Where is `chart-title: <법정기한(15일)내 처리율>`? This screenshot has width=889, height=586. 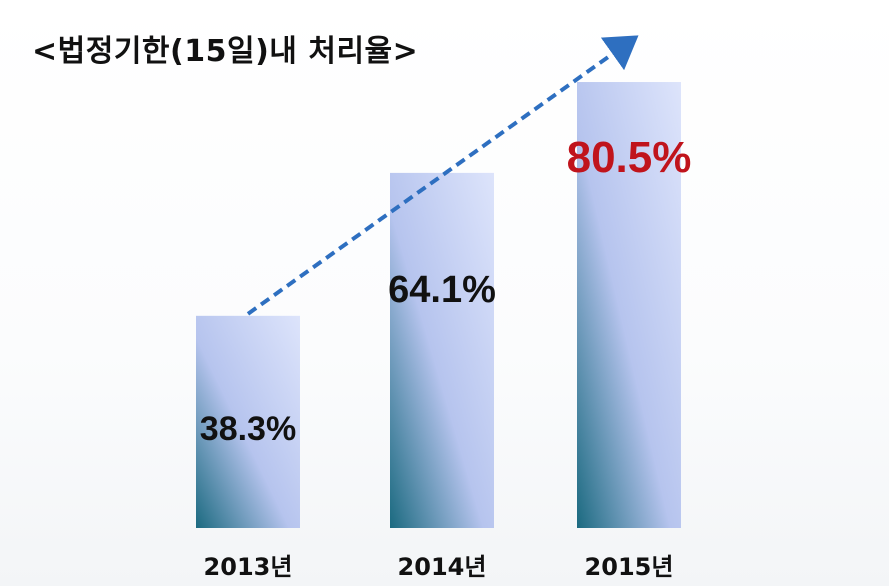
chart-title: <법정기한(15일)내 처리율> is located at coordinates (225, 51).